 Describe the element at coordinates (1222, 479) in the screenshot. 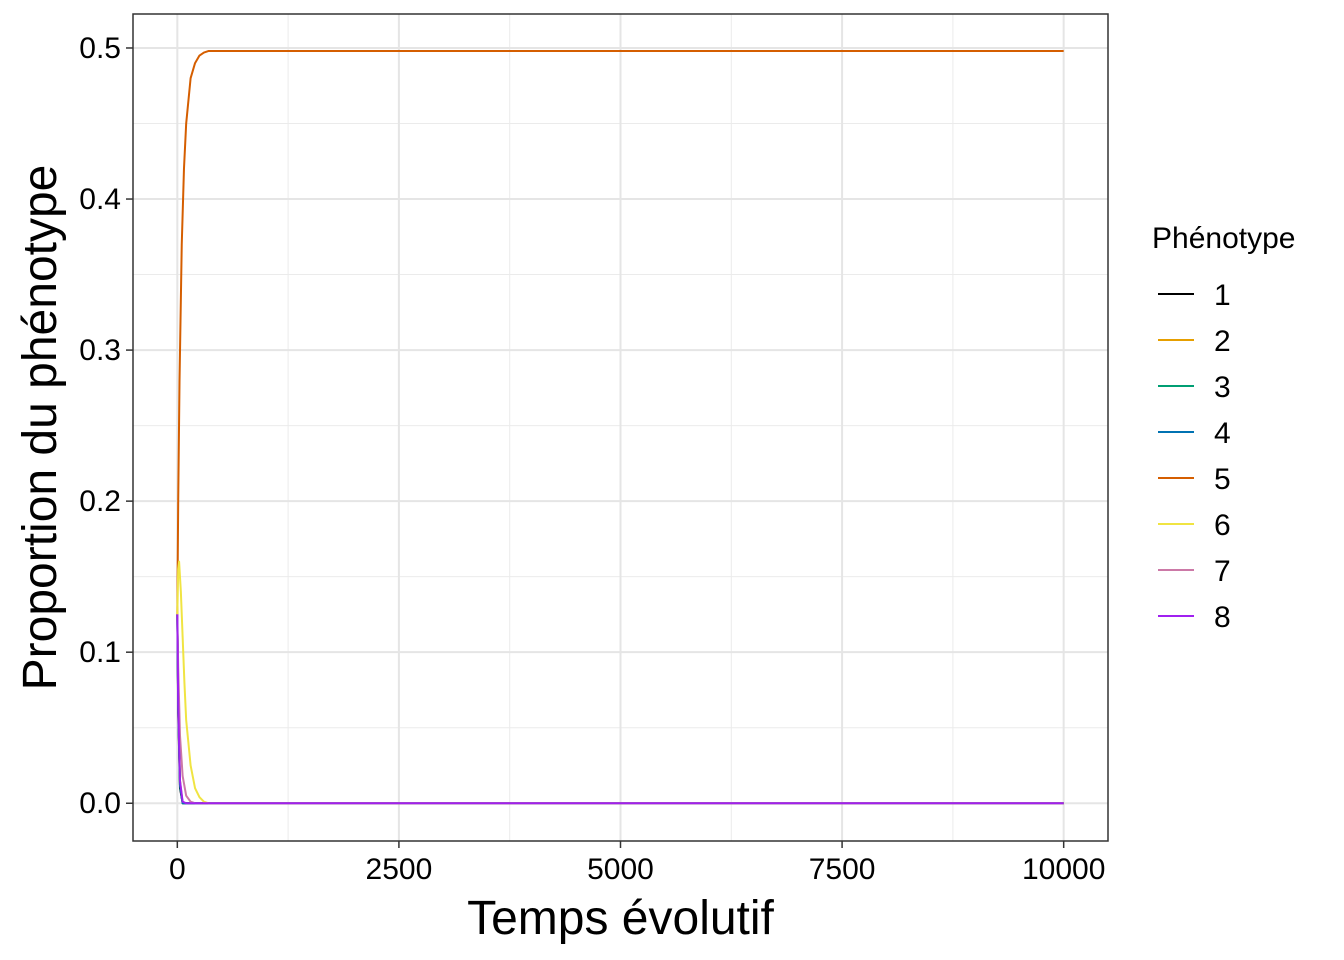

I see `legend-label-5: 5` at that location.